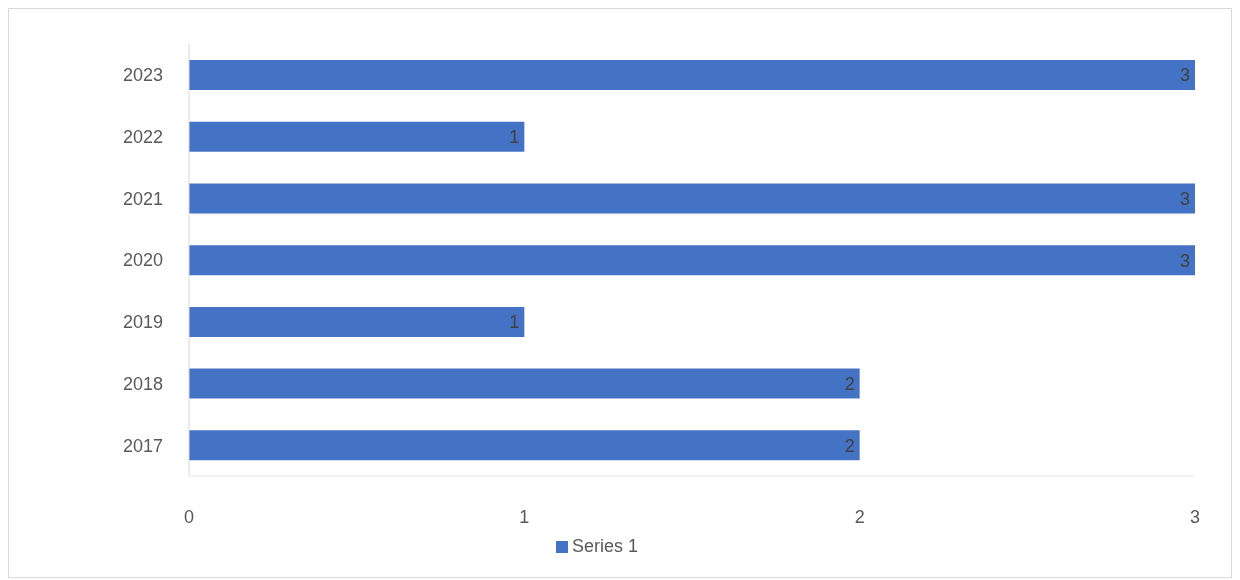 This screenshot has width=1240, height=580. What do you see at coordinates (142, 445) in the screenshot?
I see `y-tick-label: 2017` at bounding box center [142, 445].